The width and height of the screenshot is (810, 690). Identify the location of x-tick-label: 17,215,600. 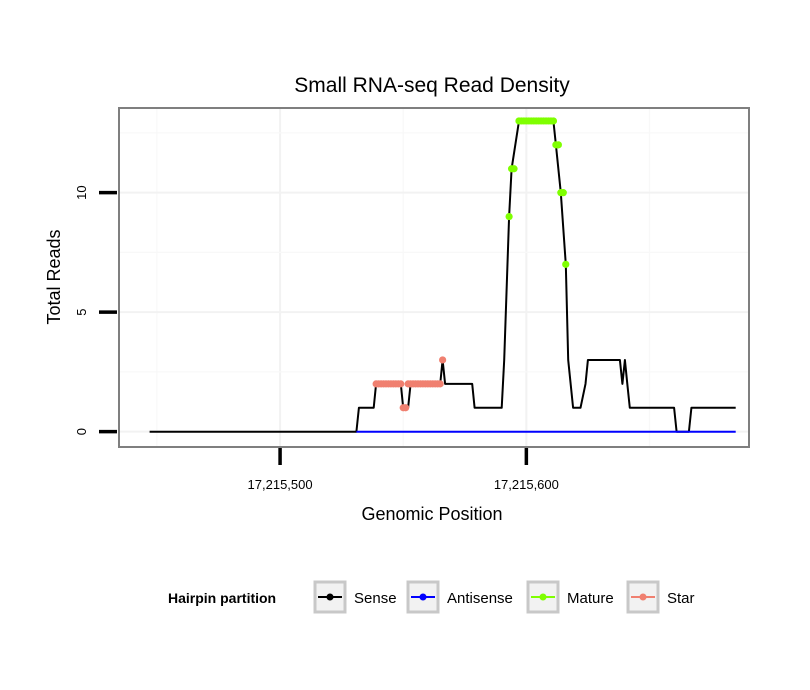
(526, 484).